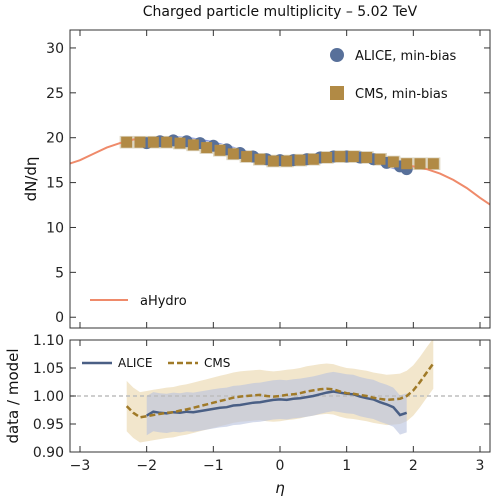 The image size is (498, 501). Describe the element at coordinates (406, 56) in the screenshot. I see `legend-alice-label: ALICE, min-bias` at that location.